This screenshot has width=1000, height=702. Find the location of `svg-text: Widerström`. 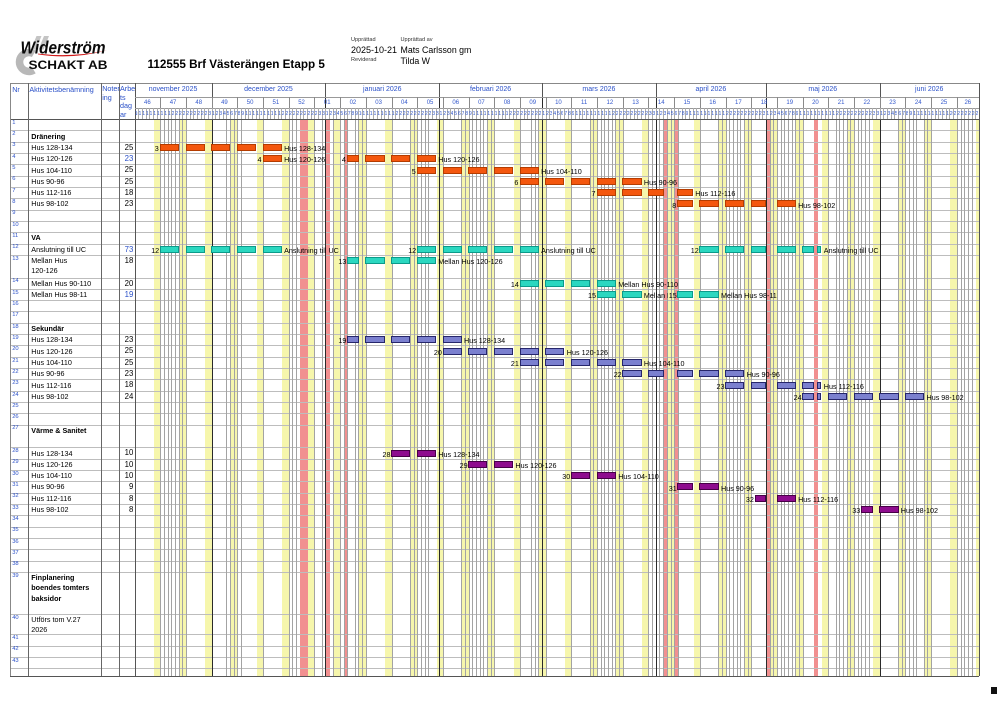

svg-text: Widerström is located at coordinates (63, 48).